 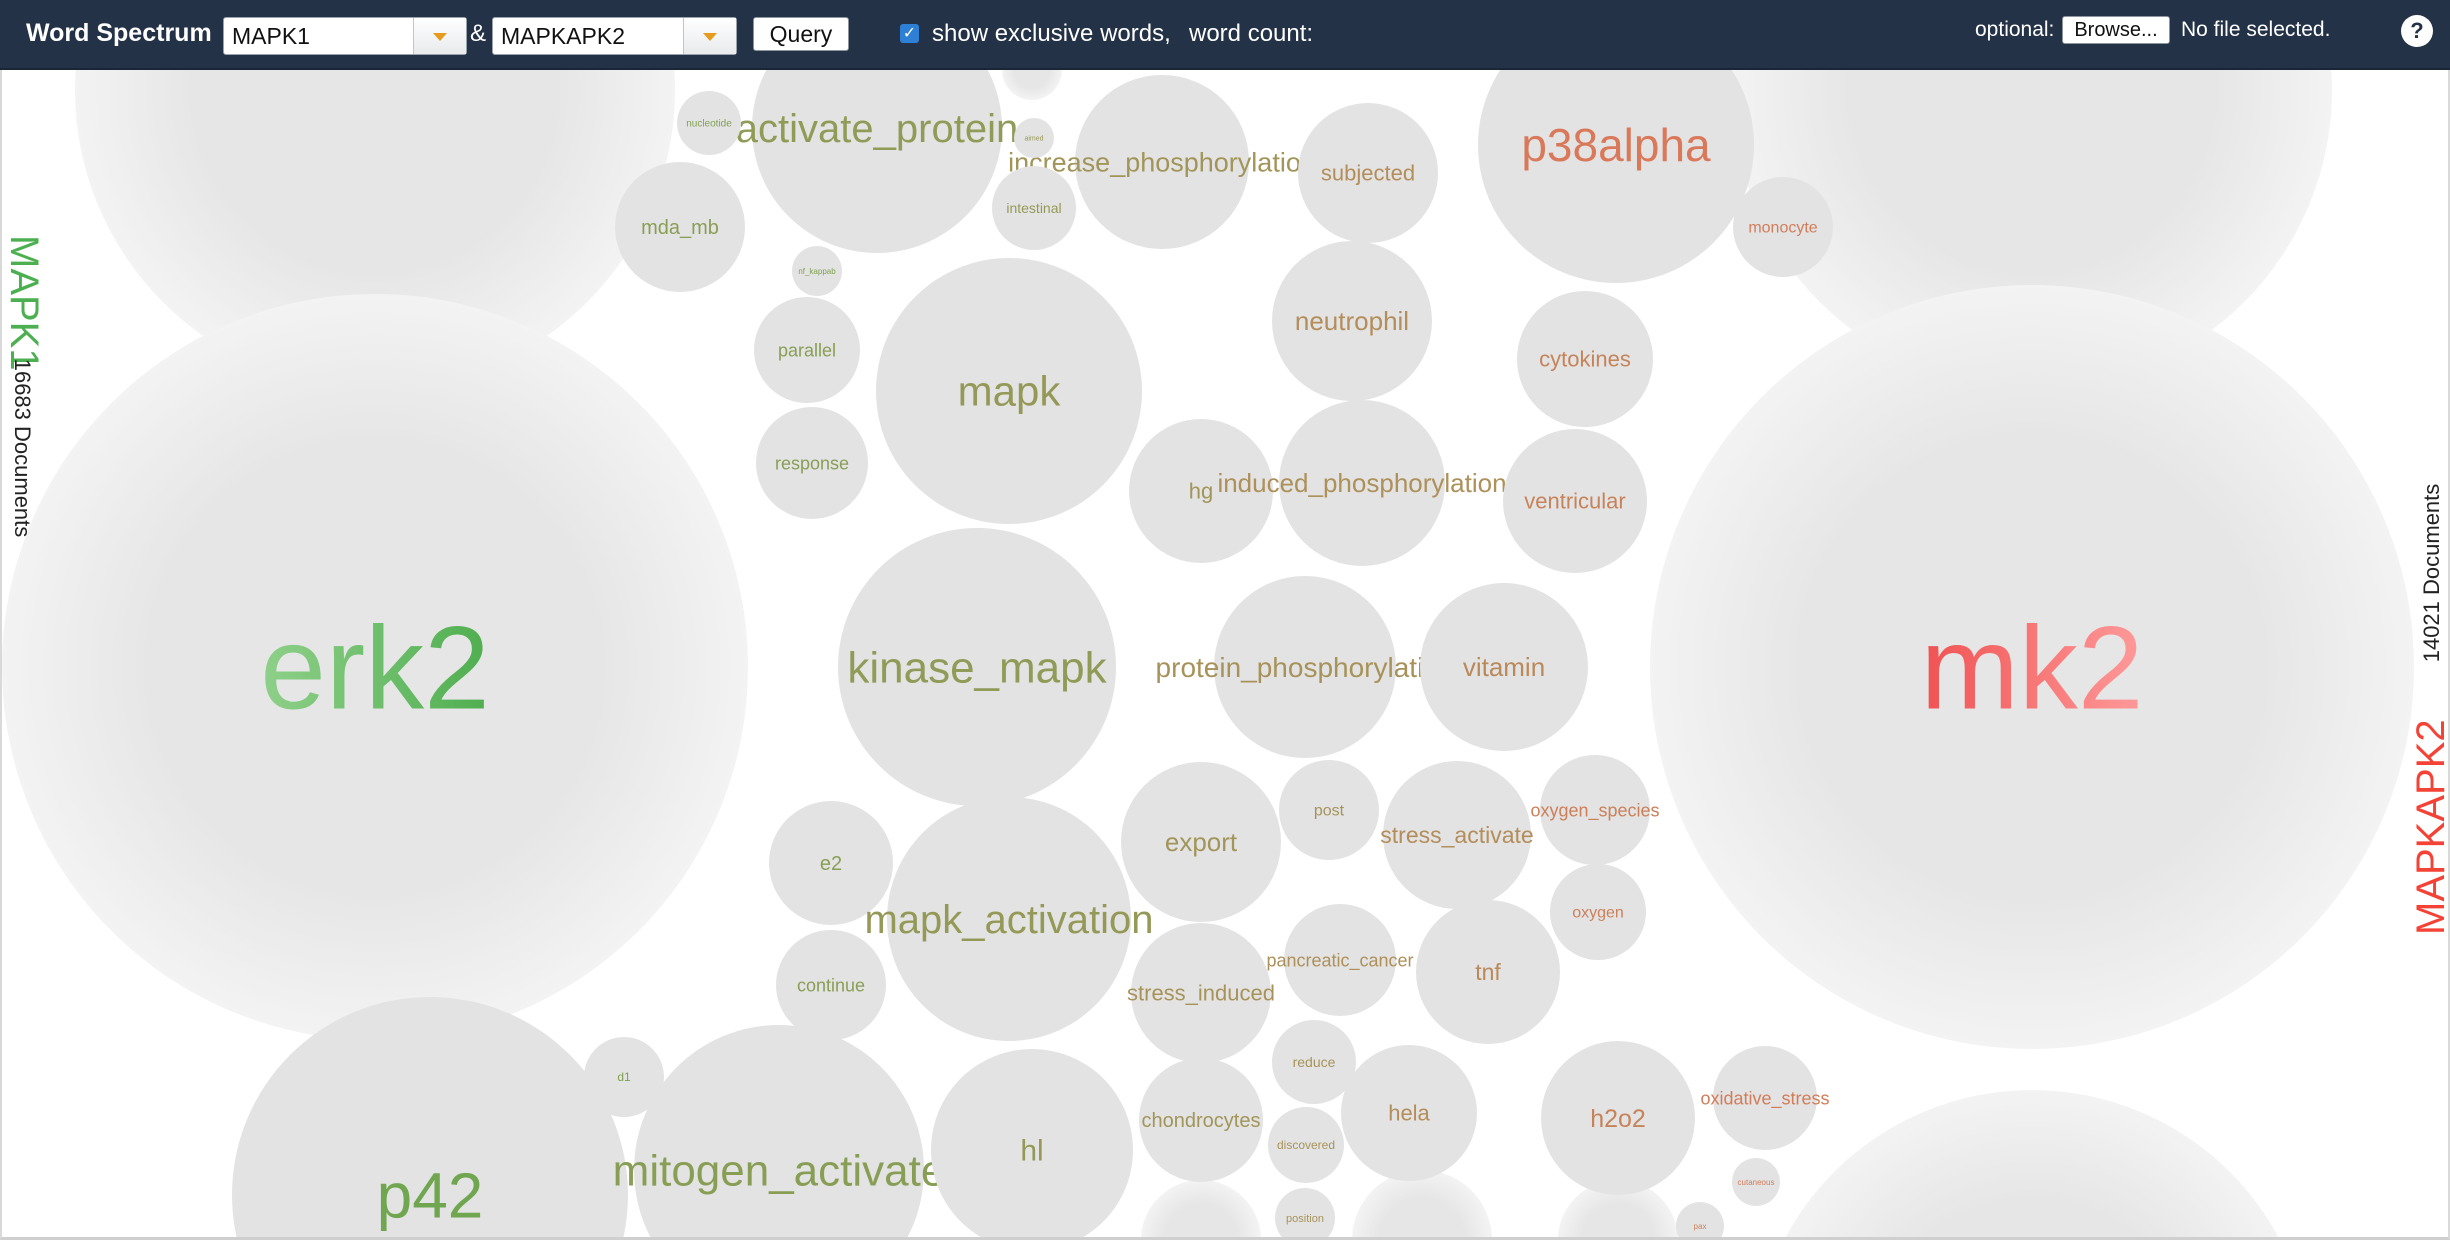 I want to click on word-label: mapk, so click(x=1010, y=391).